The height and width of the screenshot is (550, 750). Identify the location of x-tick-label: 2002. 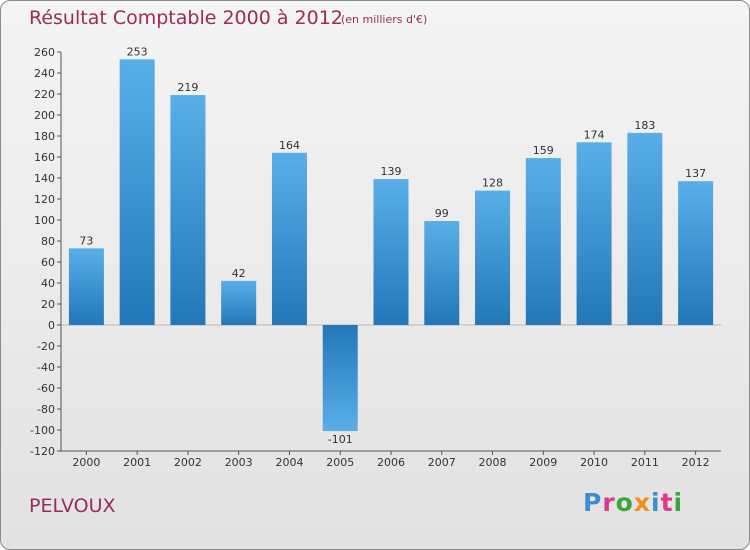
(188, 462).